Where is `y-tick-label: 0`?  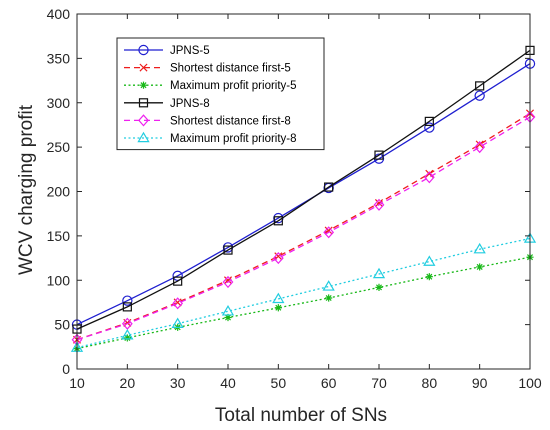
y-tick-label: 0 is located at coordinates (66, 369).